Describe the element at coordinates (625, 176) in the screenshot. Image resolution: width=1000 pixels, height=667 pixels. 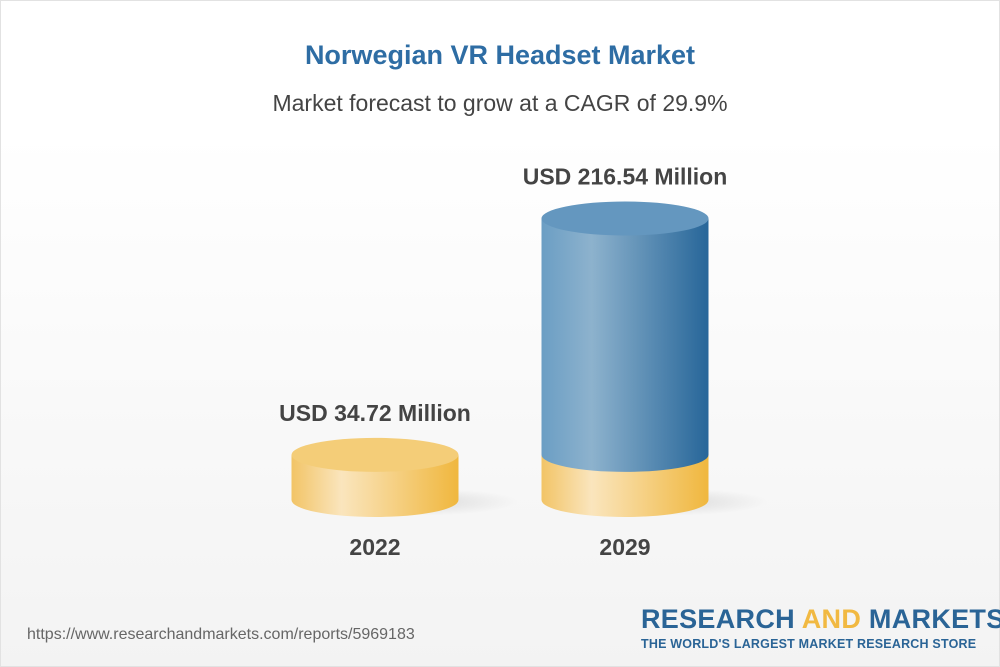
I see `data-label: USD 216.54 Million` at that location.